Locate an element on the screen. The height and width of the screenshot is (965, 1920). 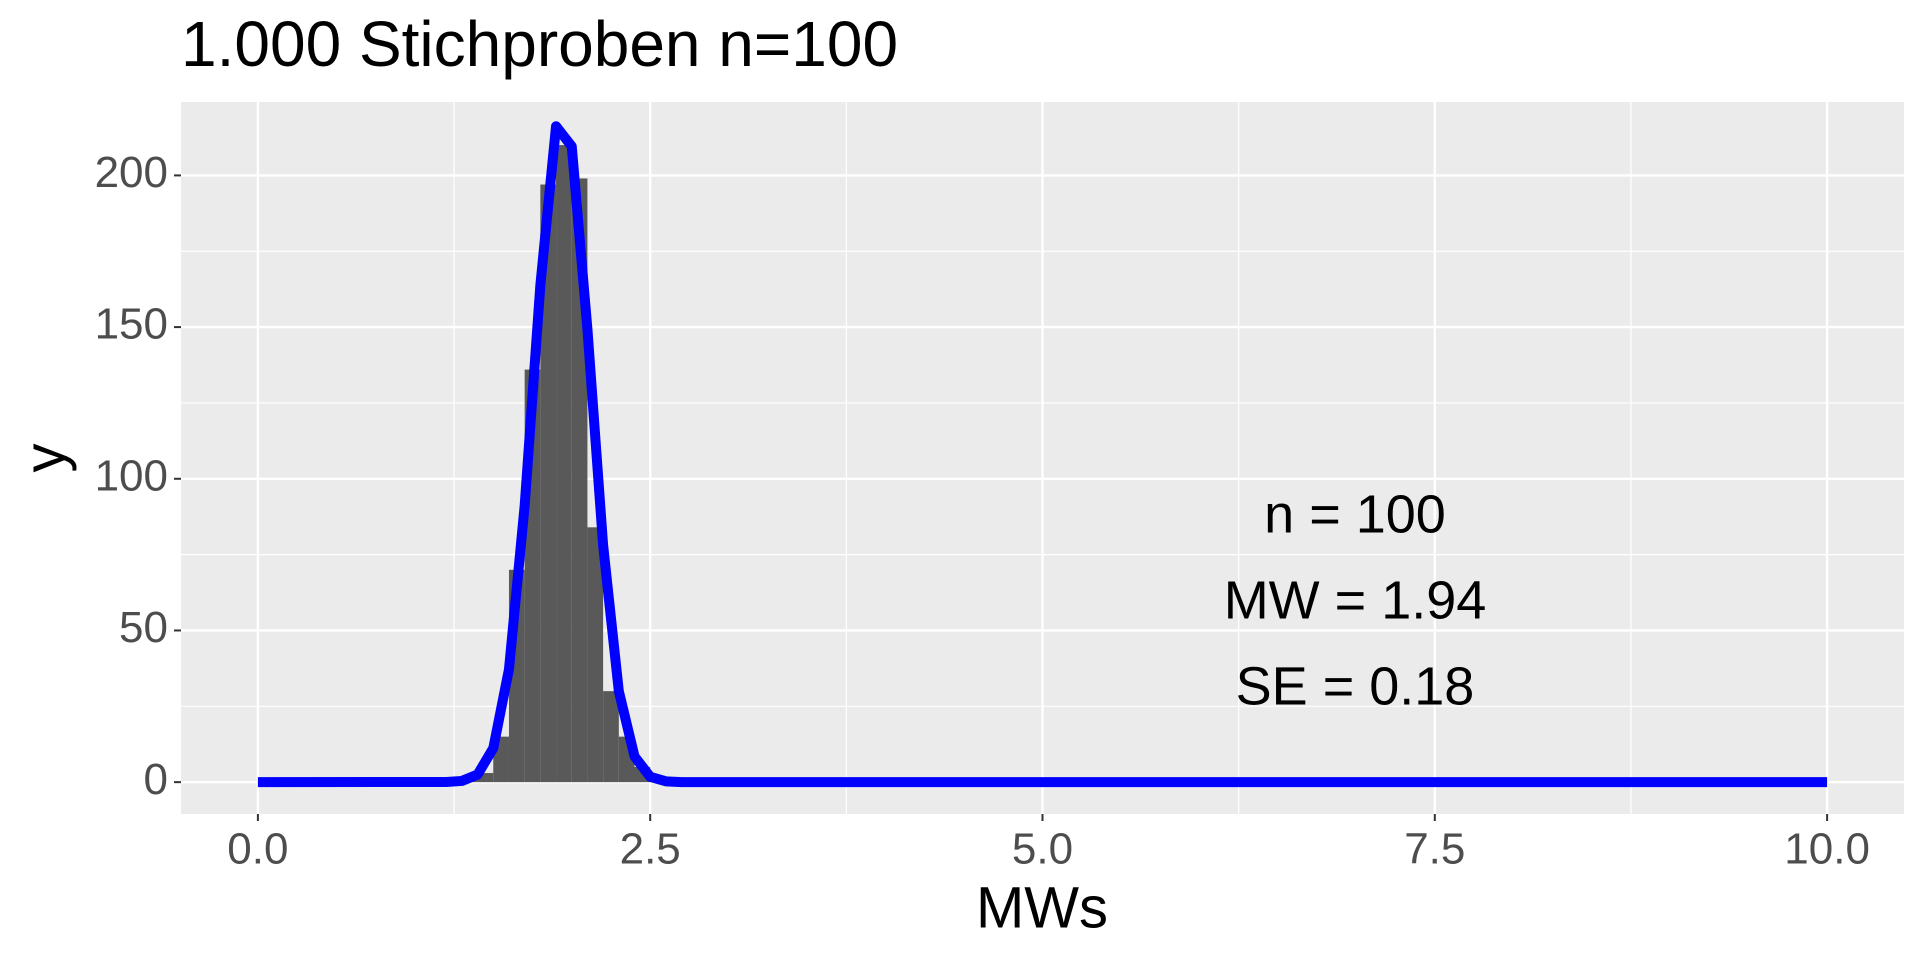
y-tick-label: 100 is located at coordinates (131, 475).